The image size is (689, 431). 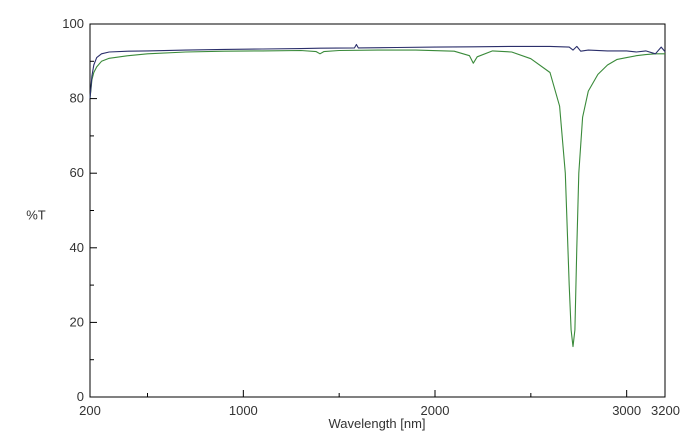 I want to click on y-tick-label: 40, so click(x=77, y=247).